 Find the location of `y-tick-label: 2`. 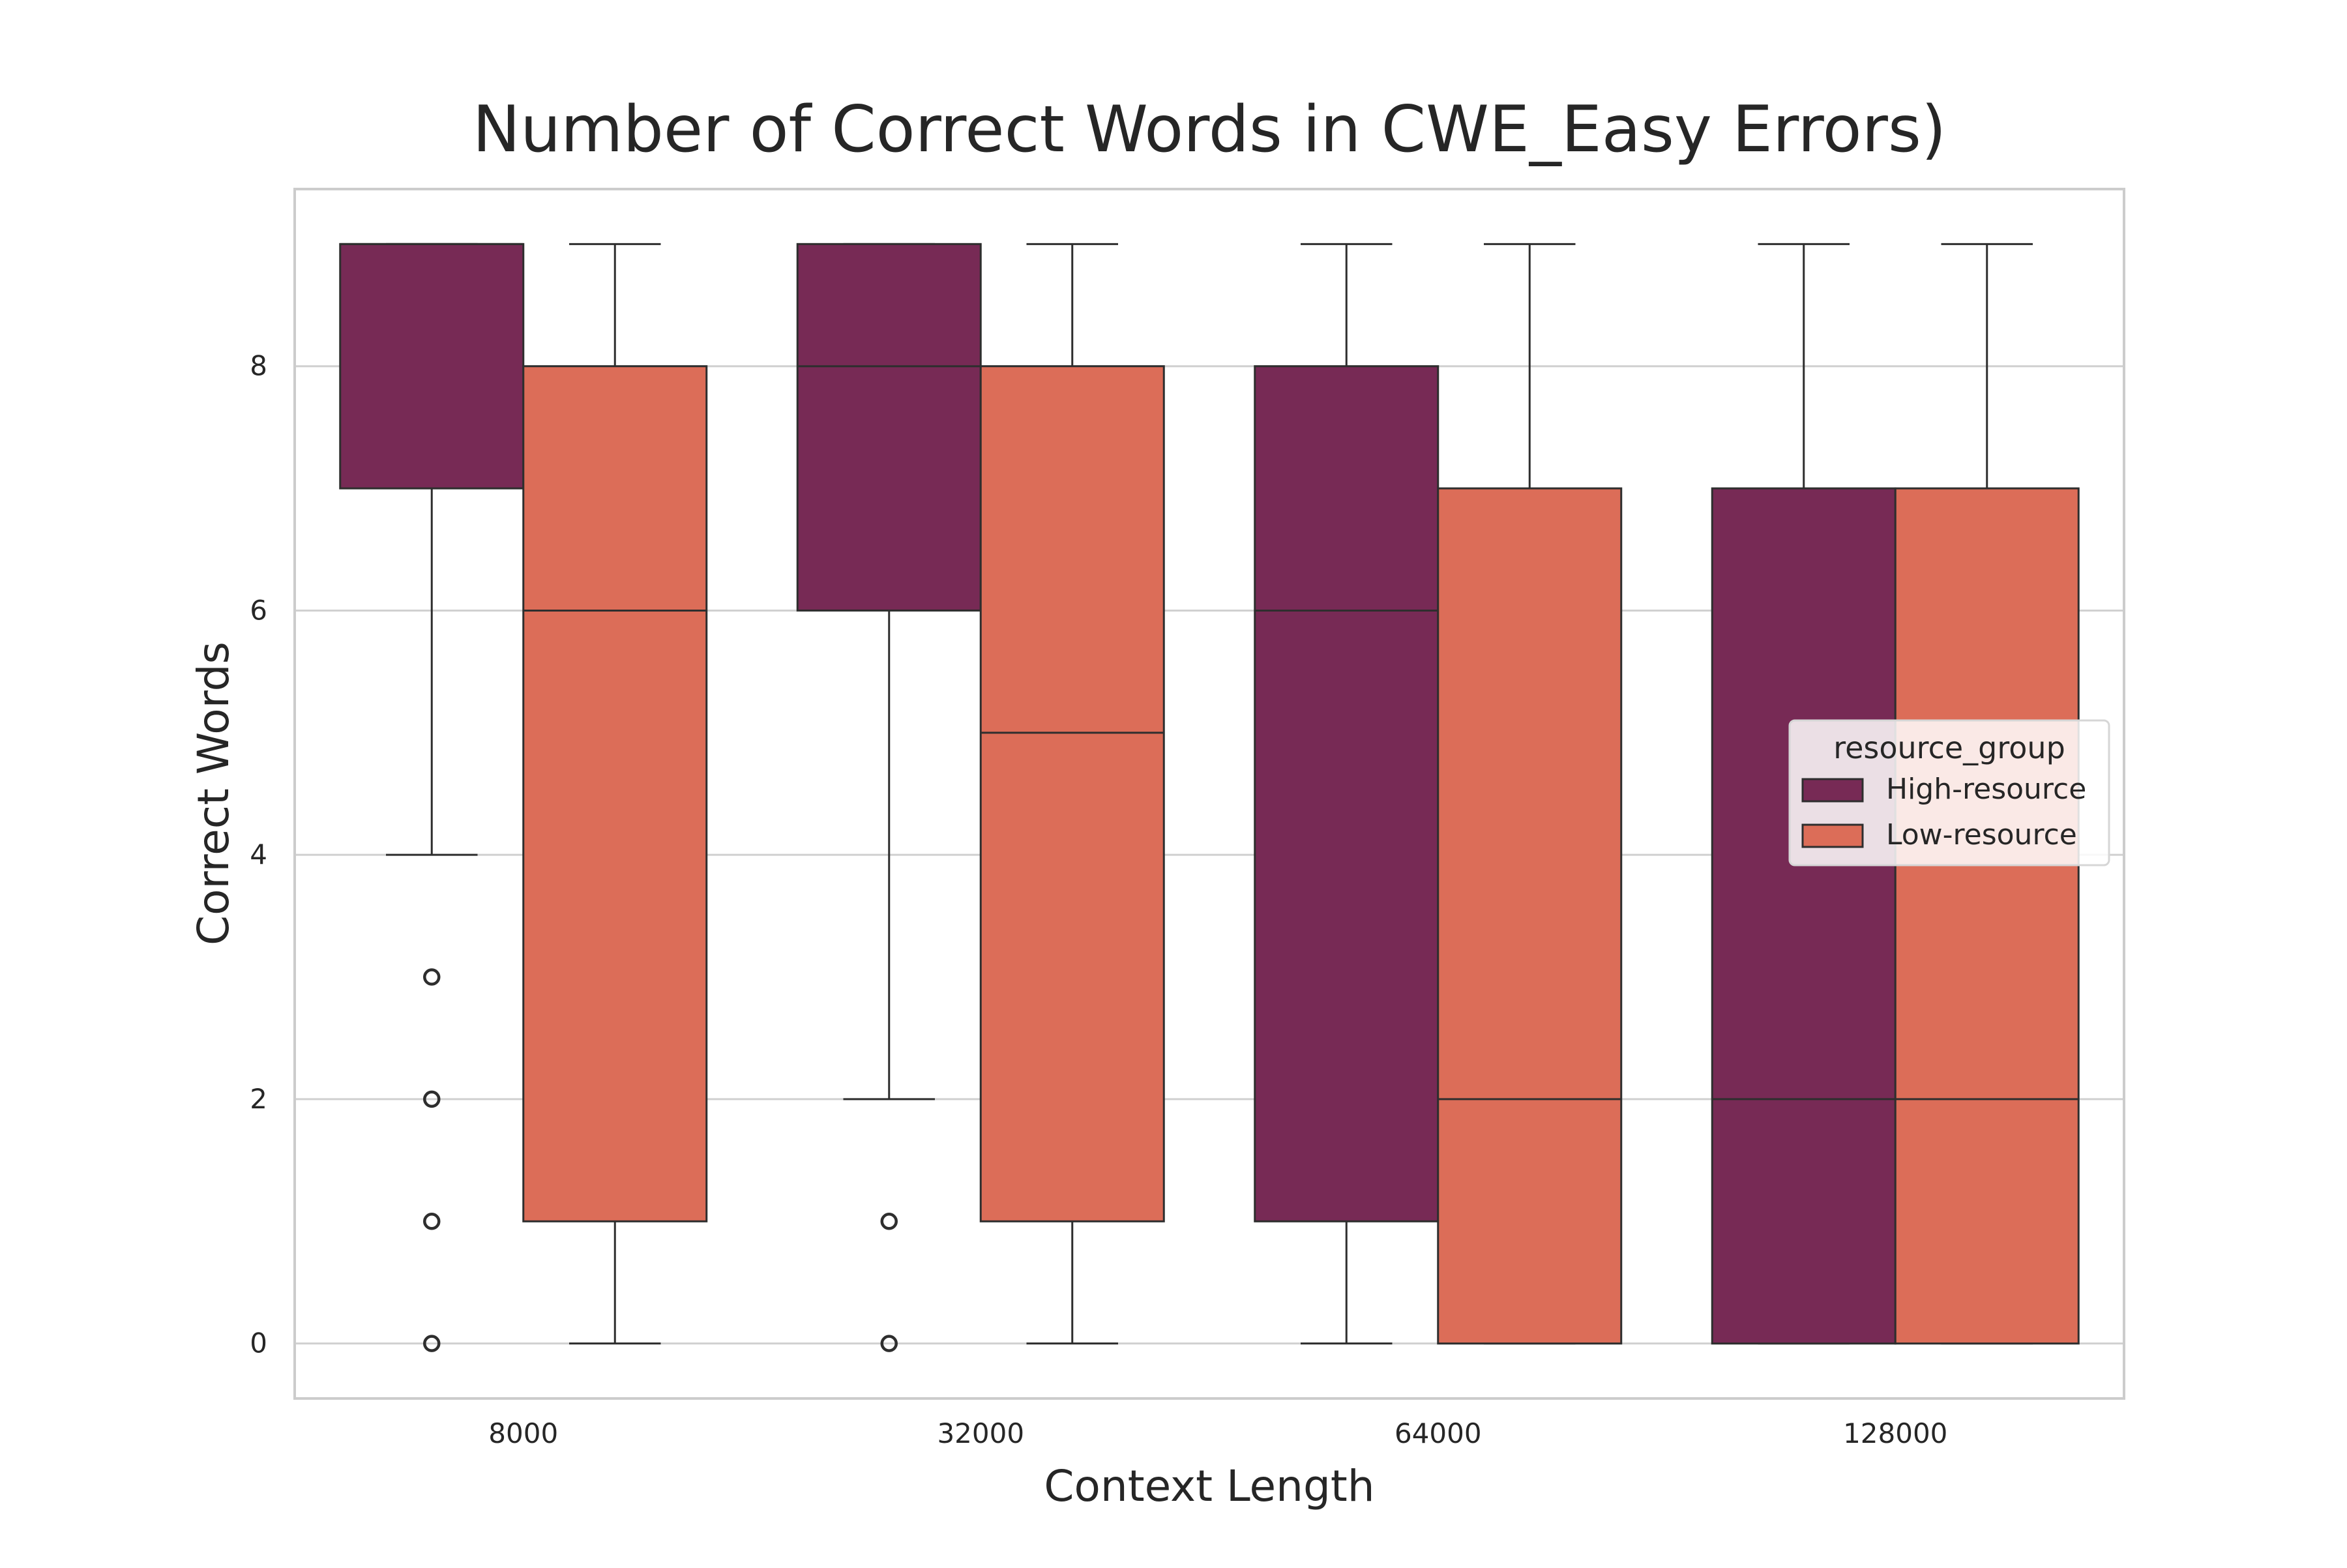

y-tick-label: 2 is located at coordinates (258, 1099).